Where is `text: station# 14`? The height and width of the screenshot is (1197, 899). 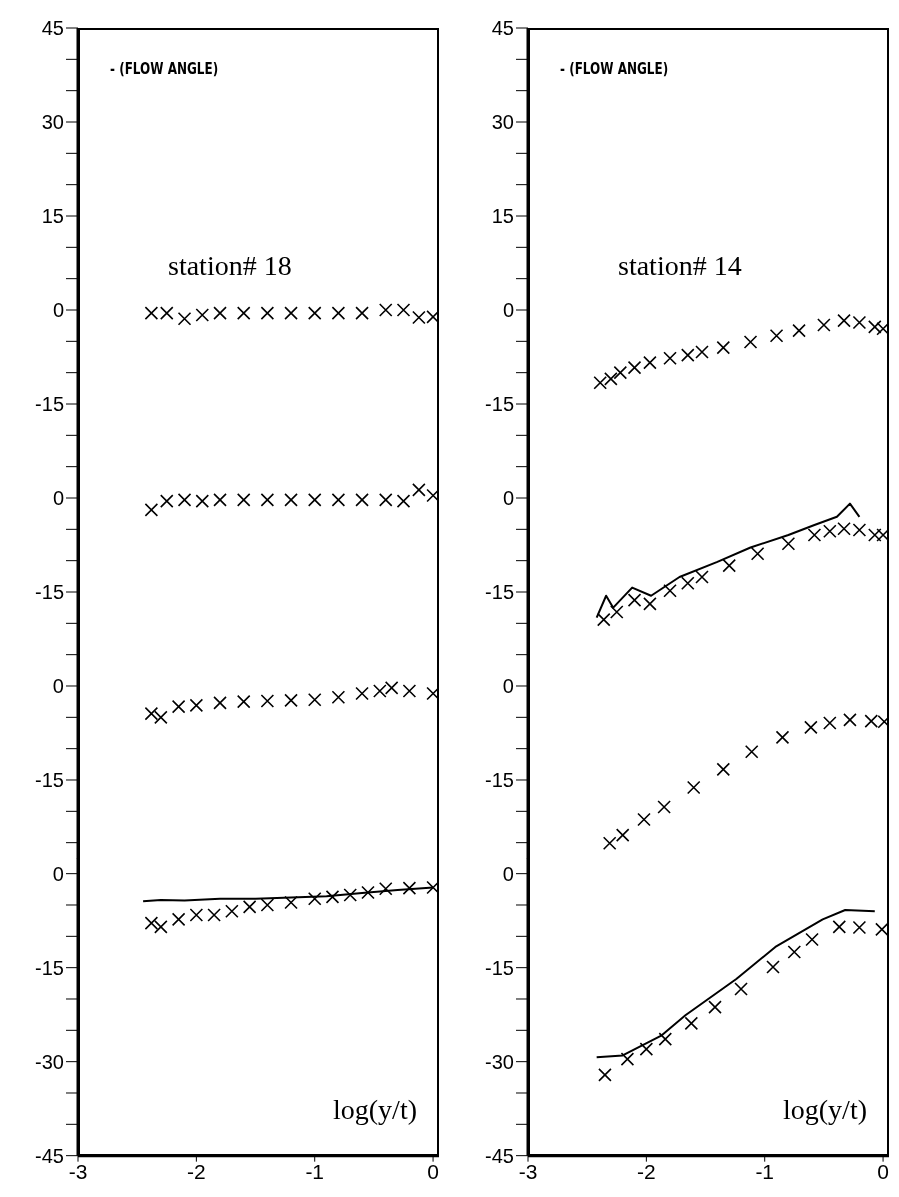 text: station# 14 is located at coordinates (680, 266).